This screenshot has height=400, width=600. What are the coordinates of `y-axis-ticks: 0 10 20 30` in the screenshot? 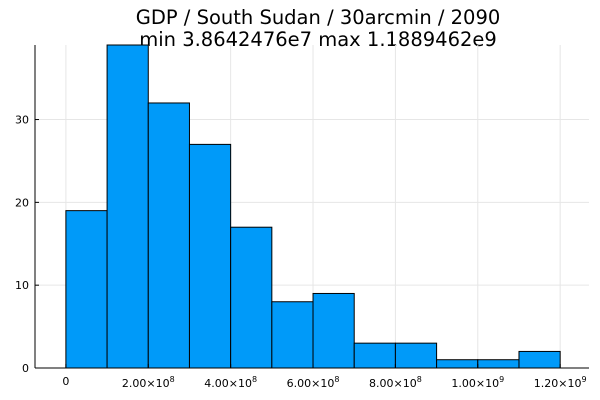 It's located at (27, 244).